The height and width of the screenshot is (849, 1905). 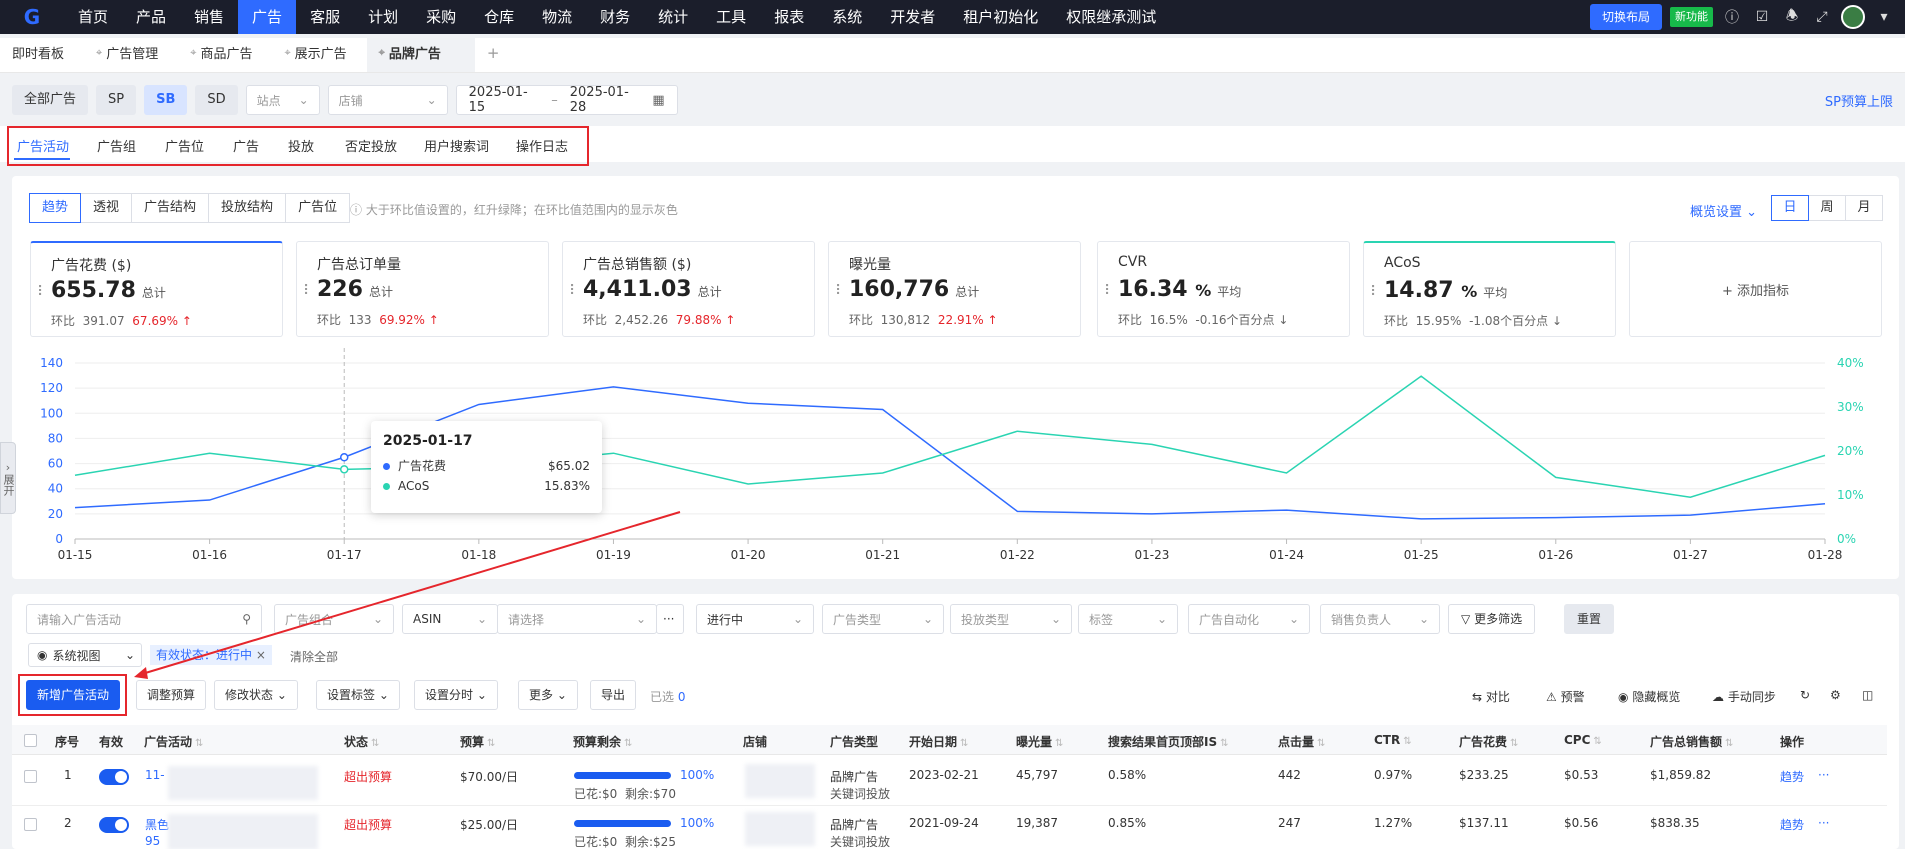 What do you see at coordinates (1805, 695) in the screenshot?
I see `refresh-icon: ↻` at bounding box center [1805, 695].